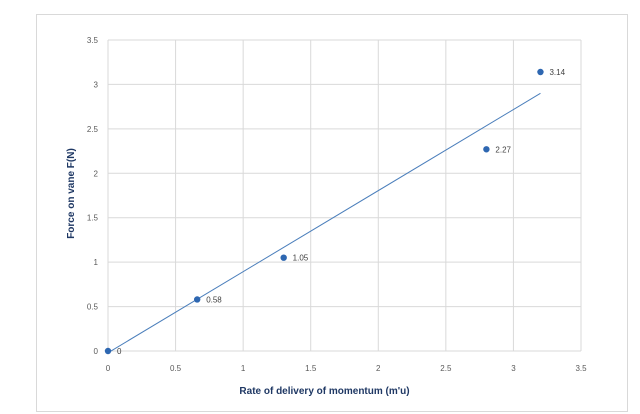 The image size is (640, 414). What do you see at coordinates (301, 258) in the screenshot?
I see `data-label: 1.05` at bounding box center [301, 258].